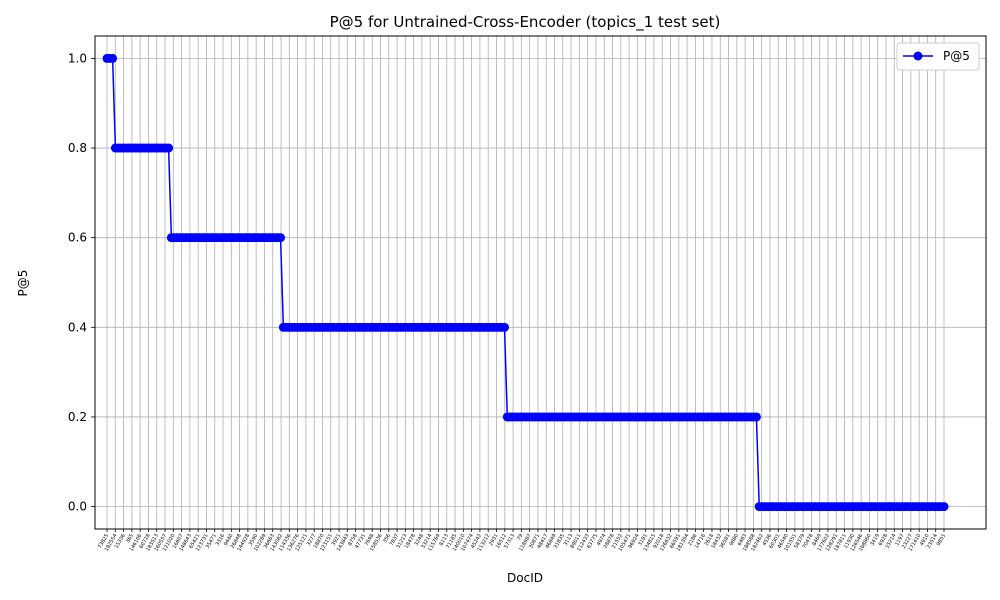  What do you see at coordinates (312, 540) in the screenshot?
I see `x-tick-label: 3277` at bounding box center [312, 540].